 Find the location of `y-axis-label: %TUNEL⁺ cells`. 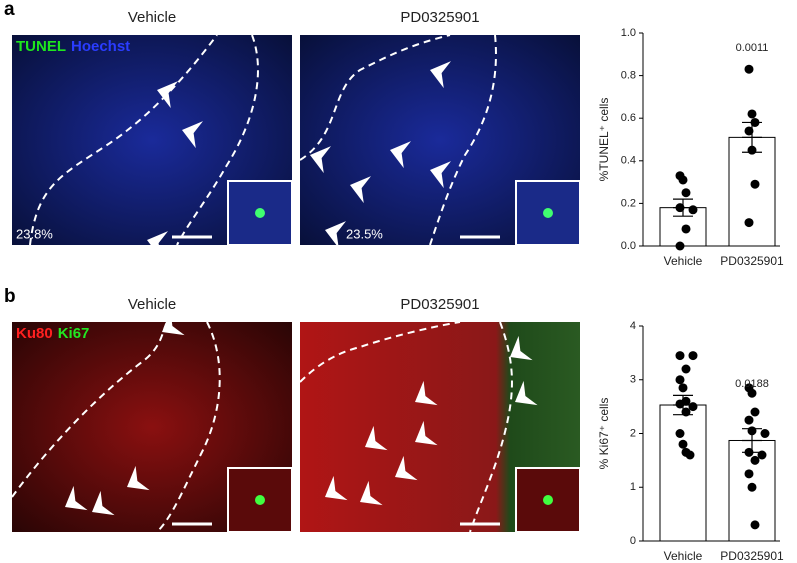

y-axis-label: %TUNEL⁺ cells is located at coordinates (604, 140).